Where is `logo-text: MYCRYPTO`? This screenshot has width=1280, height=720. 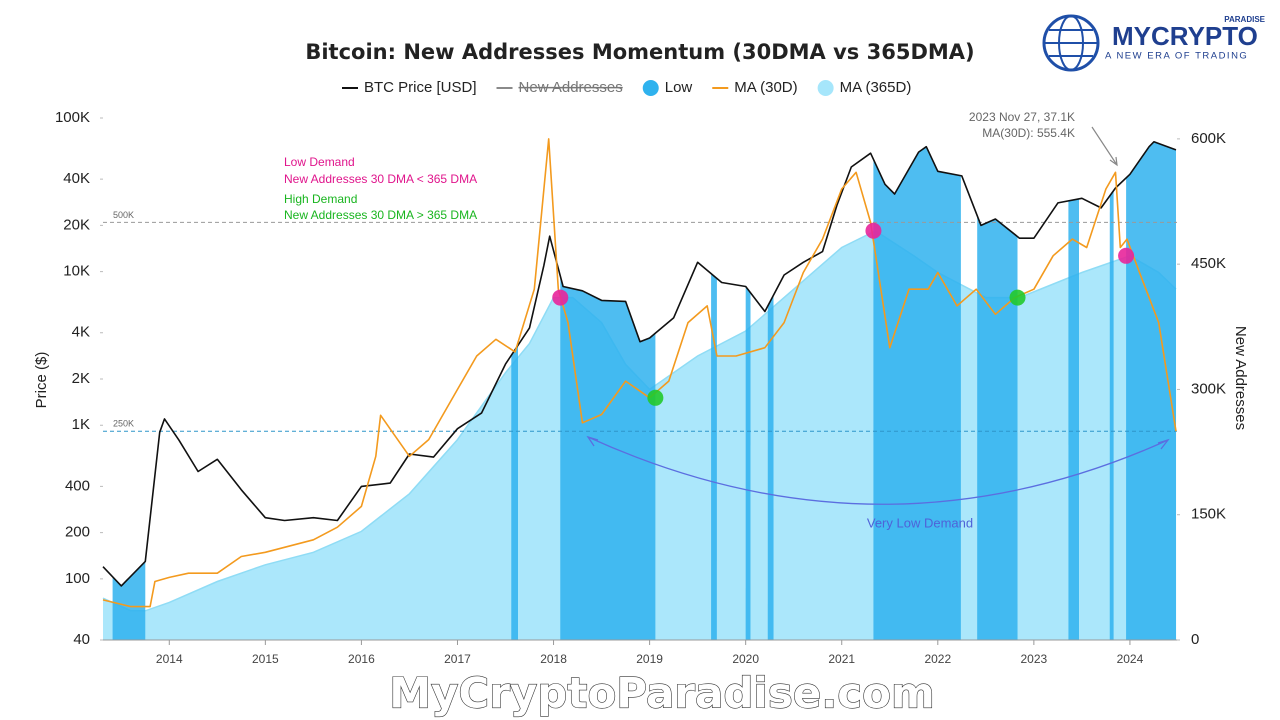
logo-text: MYCRYPTO is located at coordinates (1185, 36).